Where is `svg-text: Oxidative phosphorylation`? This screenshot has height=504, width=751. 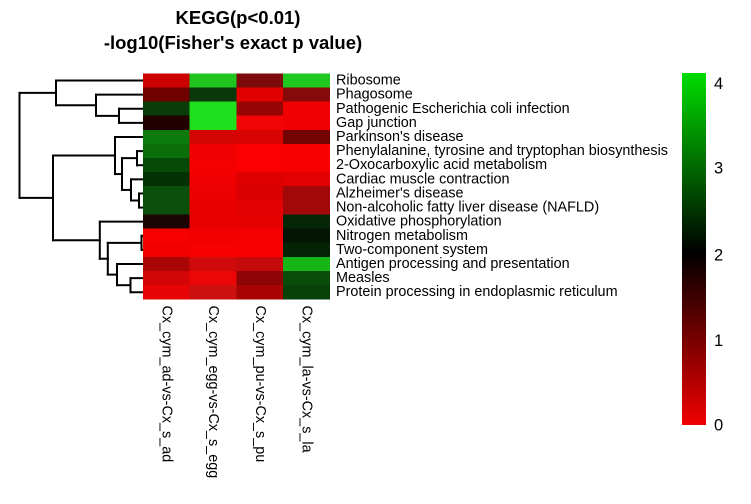
svg-text: Oxidative phosphorylation is located at coordinates (419, 222).